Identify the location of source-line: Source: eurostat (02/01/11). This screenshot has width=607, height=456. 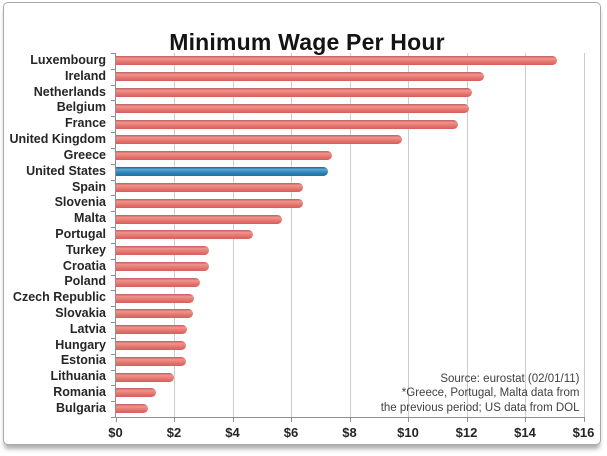
(510, 379).